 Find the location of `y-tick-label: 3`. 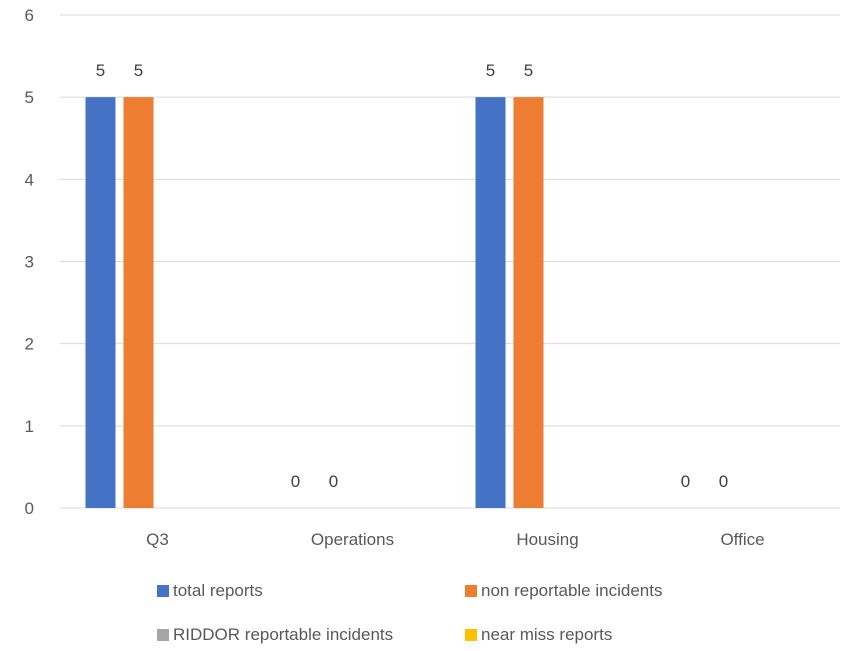

y-tick-label: 3 is located at coordinates (29, 262).